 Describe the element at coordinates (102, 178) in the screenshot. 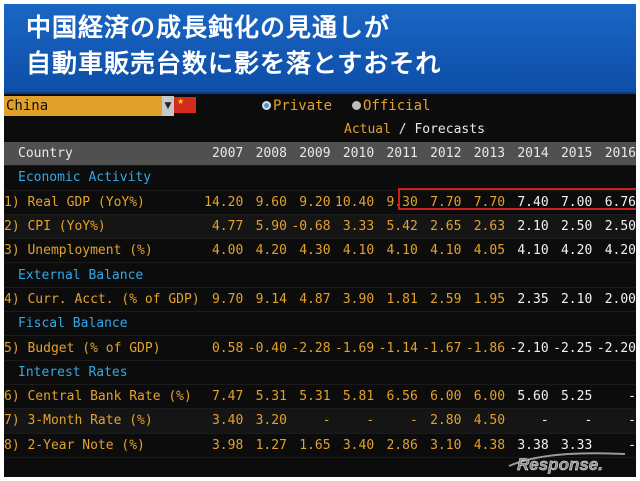

I see `section-label: Economic Activity` at that location.